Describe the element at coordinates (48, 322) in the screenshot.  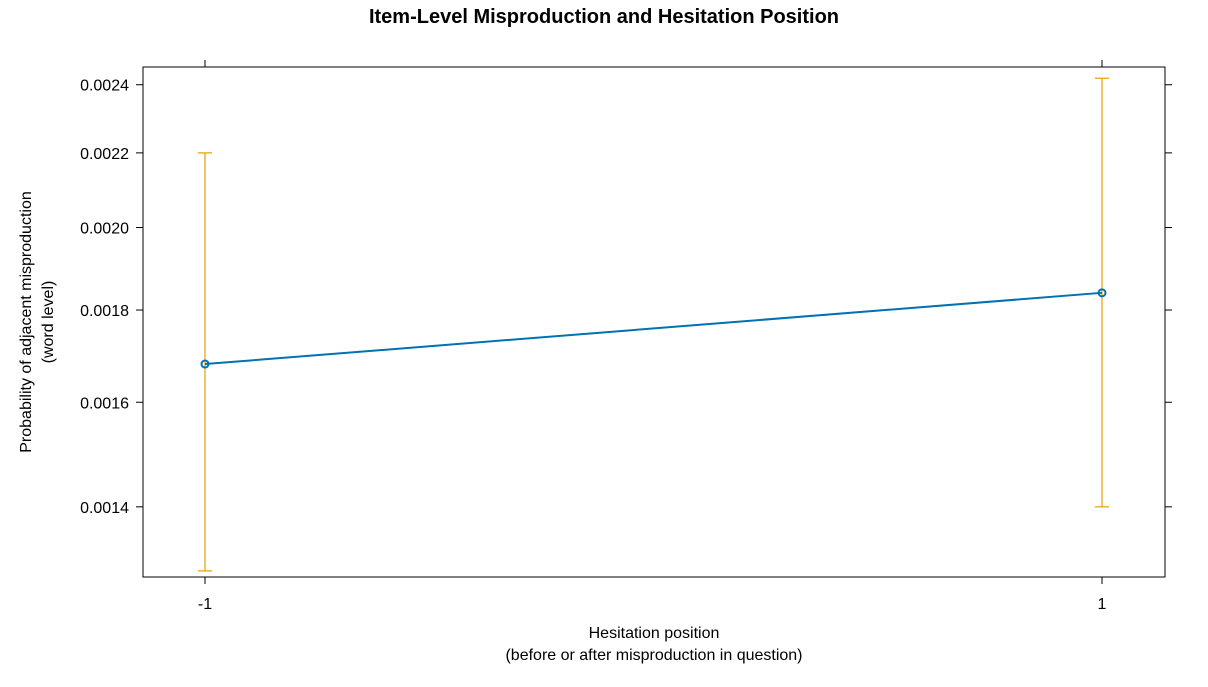
I see `y-axis-label-line2: (word level)` at that location.